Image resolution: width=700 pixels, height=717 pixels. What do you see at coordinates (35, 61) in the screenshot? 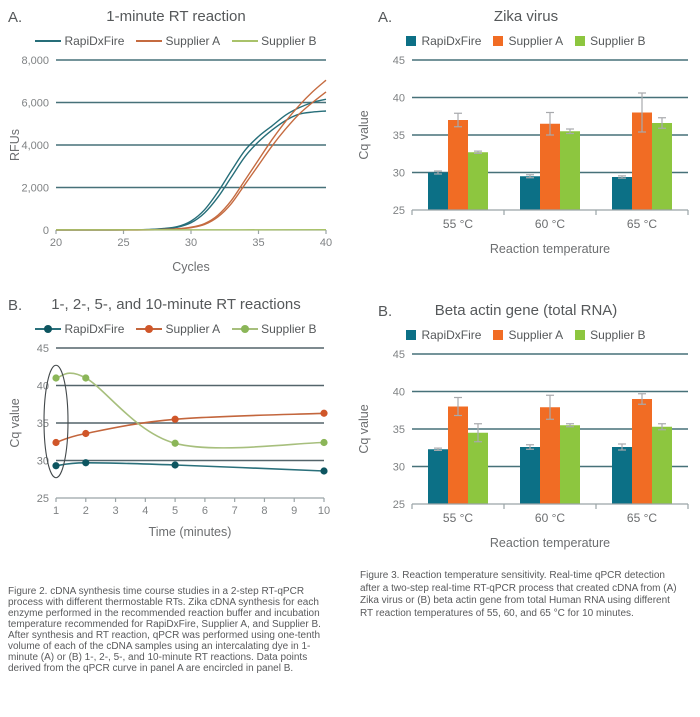
I see `y-tick-label: 8,000` at bounding box center [35, 61].